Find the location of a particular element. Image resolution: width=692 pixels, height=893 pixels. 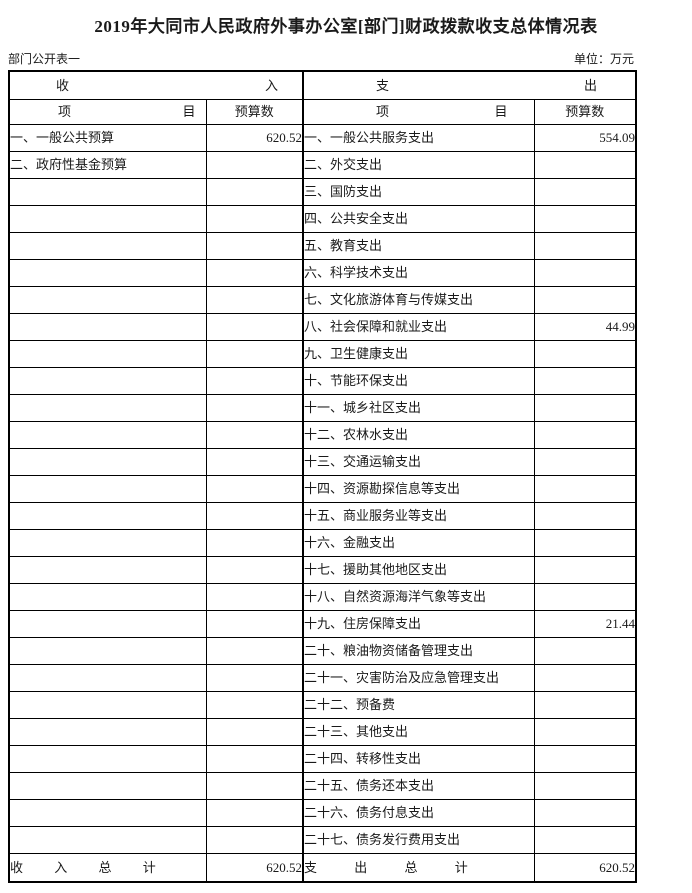

expense-value-cell: 21.44 is located at coordinates (585, 624).